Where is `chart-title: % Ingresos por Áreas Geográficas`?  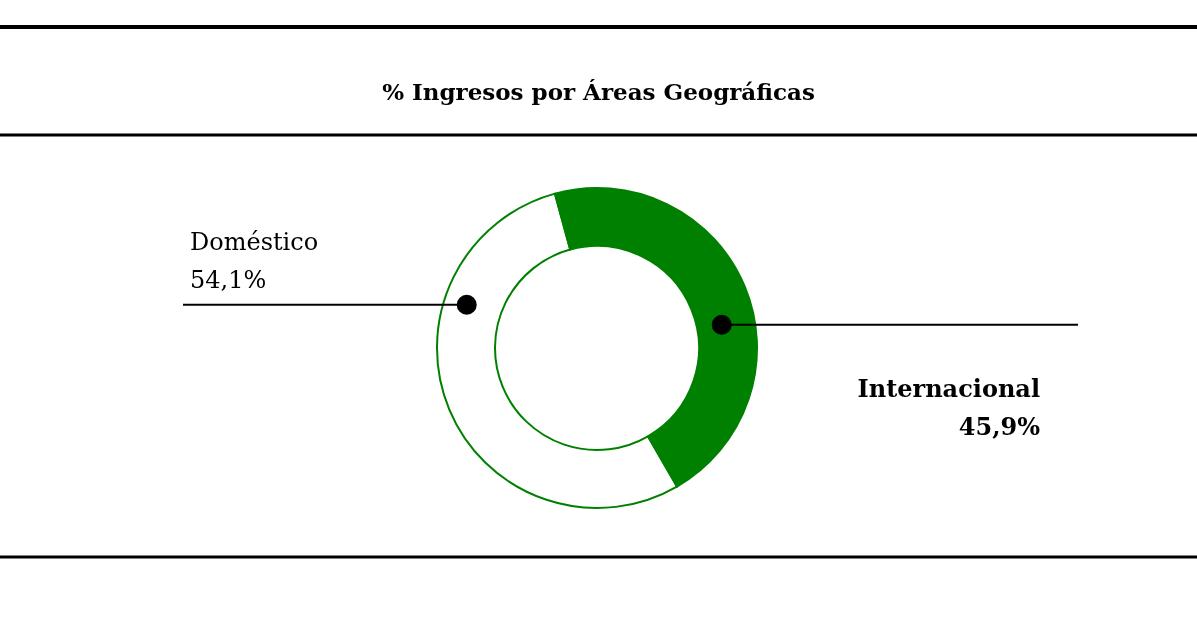
chart-title: % Ingresos por Áreas Geográficas is located at coordinates (598, 91).